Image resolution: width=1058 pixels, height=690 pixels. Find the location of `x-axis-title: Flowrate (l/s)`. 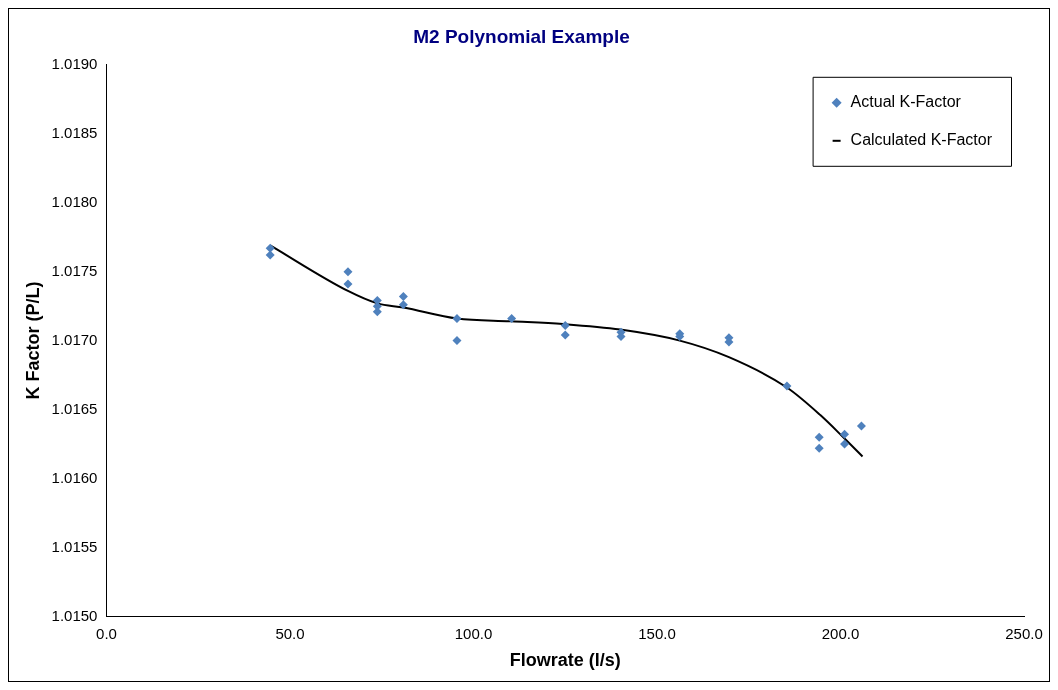

x-axis-title: Flowrate (l/s) is located at coordinates (565, 660).